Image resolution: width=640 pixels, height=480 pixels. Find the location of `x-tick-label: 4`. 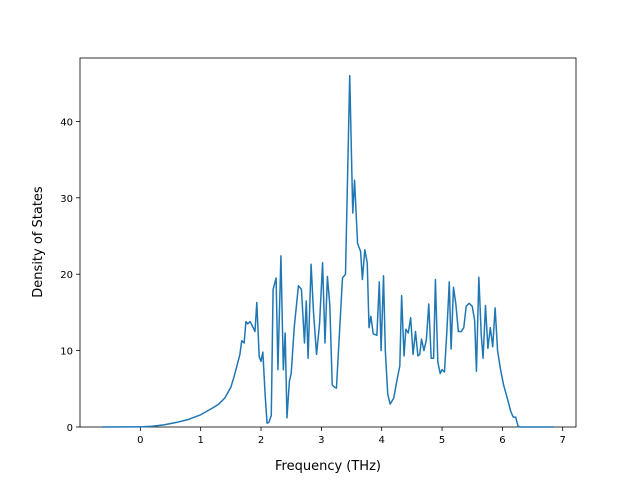

x-tick-label: 4 is located at coordinates (382, 440).